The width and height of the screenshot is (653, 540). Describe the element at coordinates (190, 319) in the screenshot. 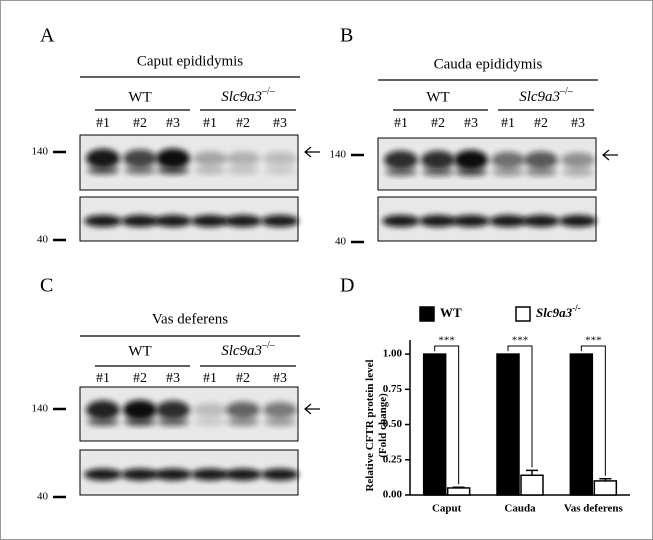

I see `blot-title: Vas deferens` at that location.